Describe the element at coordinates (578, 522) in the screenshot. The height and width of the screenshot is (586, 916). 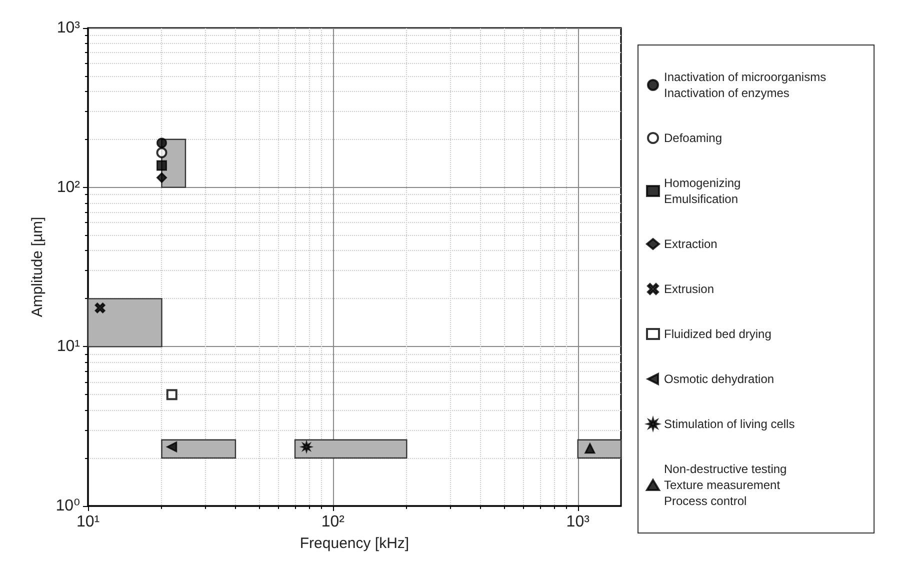
I see `x-tick-label: 10³` at that location.